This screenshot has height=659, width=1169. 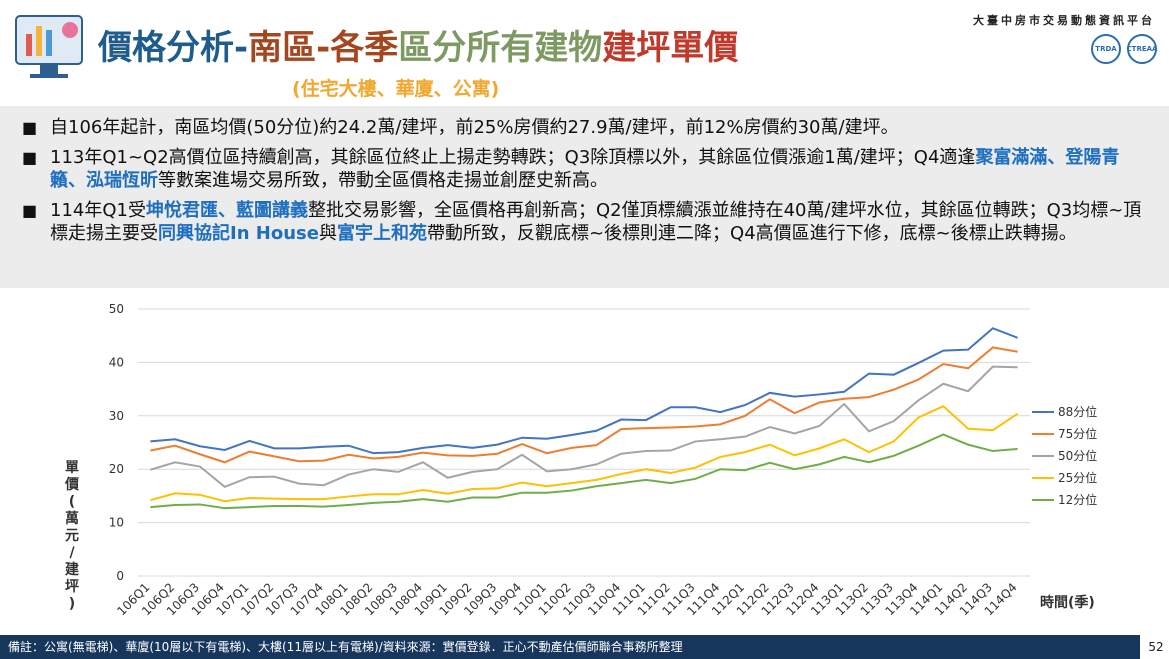 What do you see at coordinates (383, 180) in the screenshot?
I see `text: 等數案進場交易所致，帶動全區價格走揚並創歷史新高。` at bounding box center [383, 180].